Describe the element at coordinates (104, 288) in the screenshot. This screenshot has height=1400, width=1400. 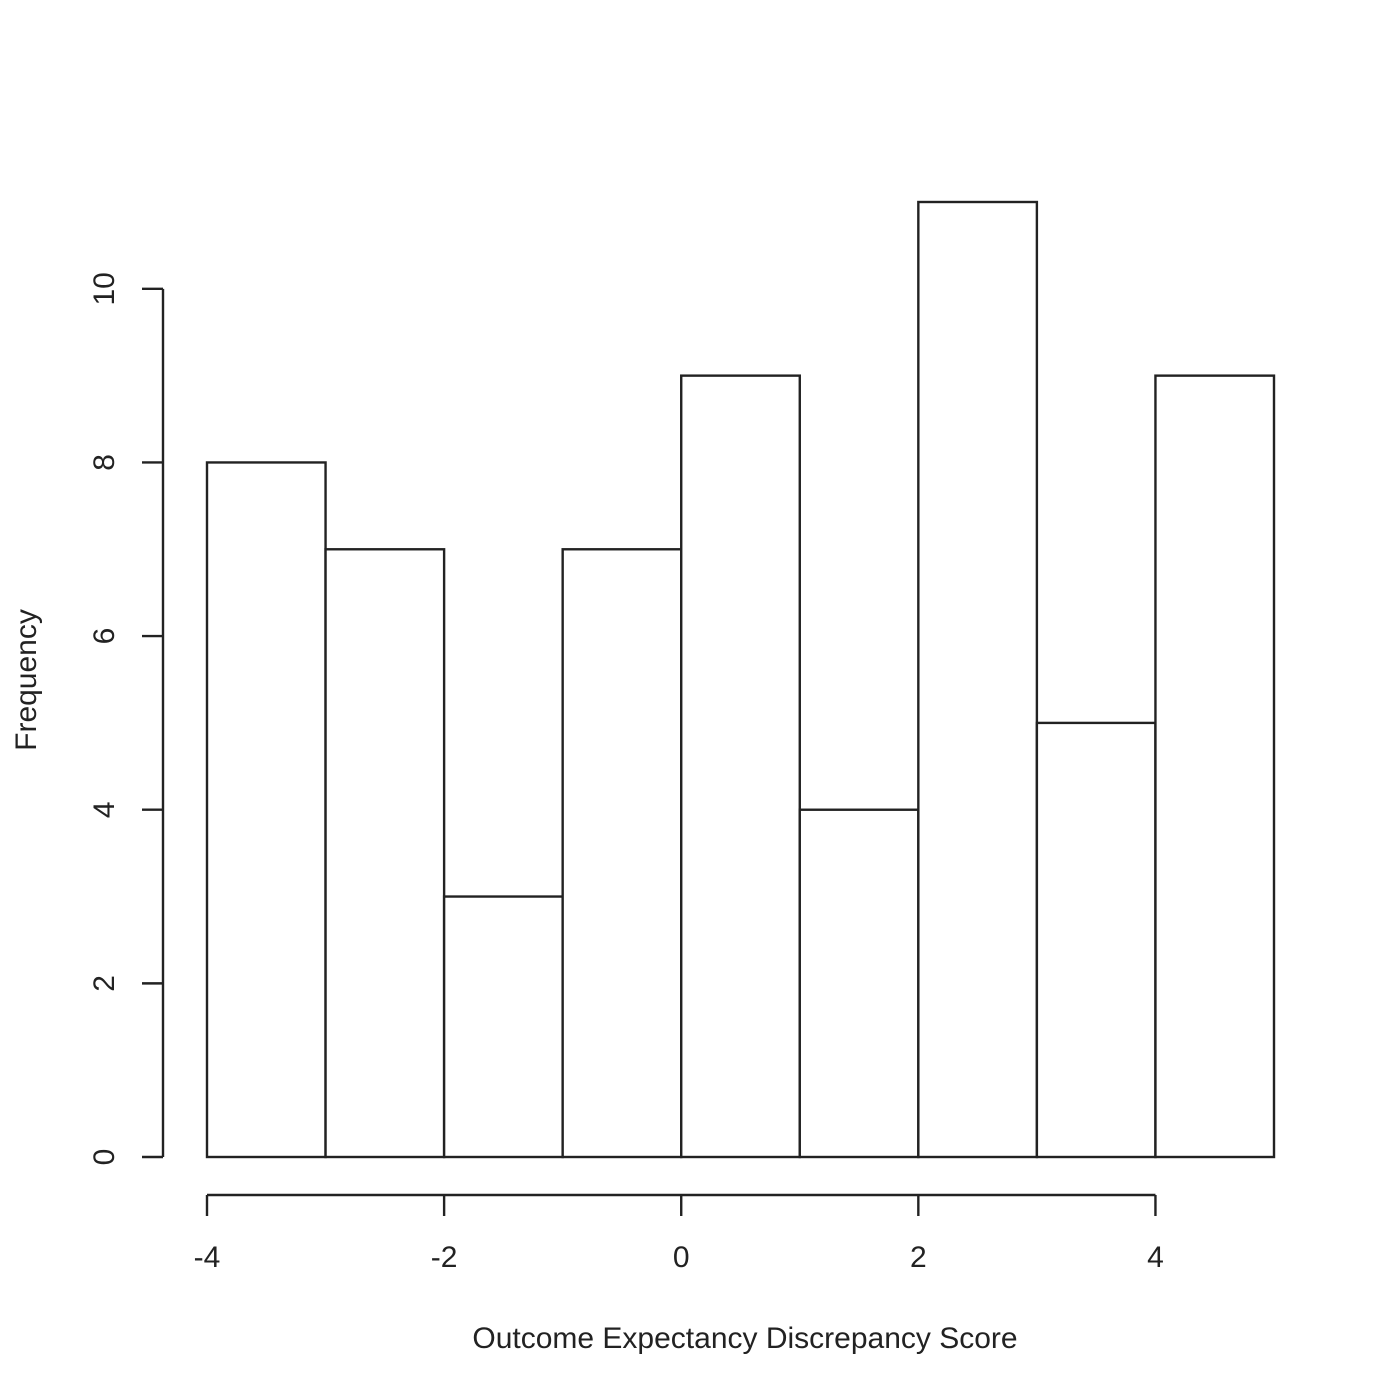
I see `y-tick-label-5: 10` at that location.